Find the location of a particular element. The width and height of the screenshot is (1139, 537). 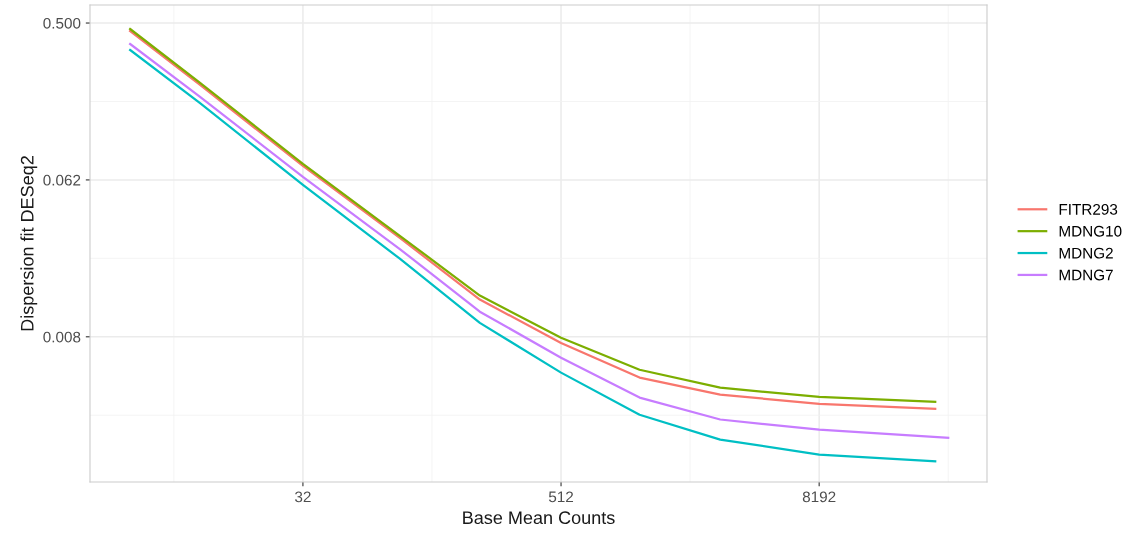

y-tick-label: 0.062 is located at coordinates (62, 180).